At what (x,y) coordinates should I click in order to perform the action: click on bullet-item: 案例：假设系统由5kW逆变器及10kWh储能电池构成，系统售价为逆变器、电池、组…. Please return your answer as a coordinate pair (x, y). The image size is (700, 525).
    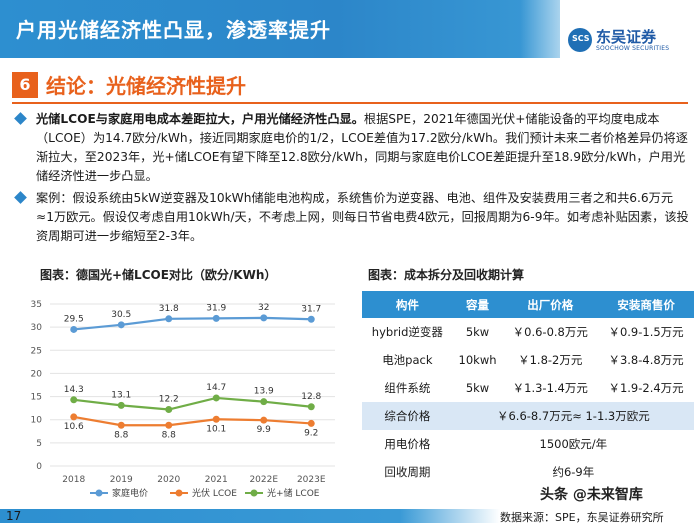
    Looking at the image, I should click on (352, 217).